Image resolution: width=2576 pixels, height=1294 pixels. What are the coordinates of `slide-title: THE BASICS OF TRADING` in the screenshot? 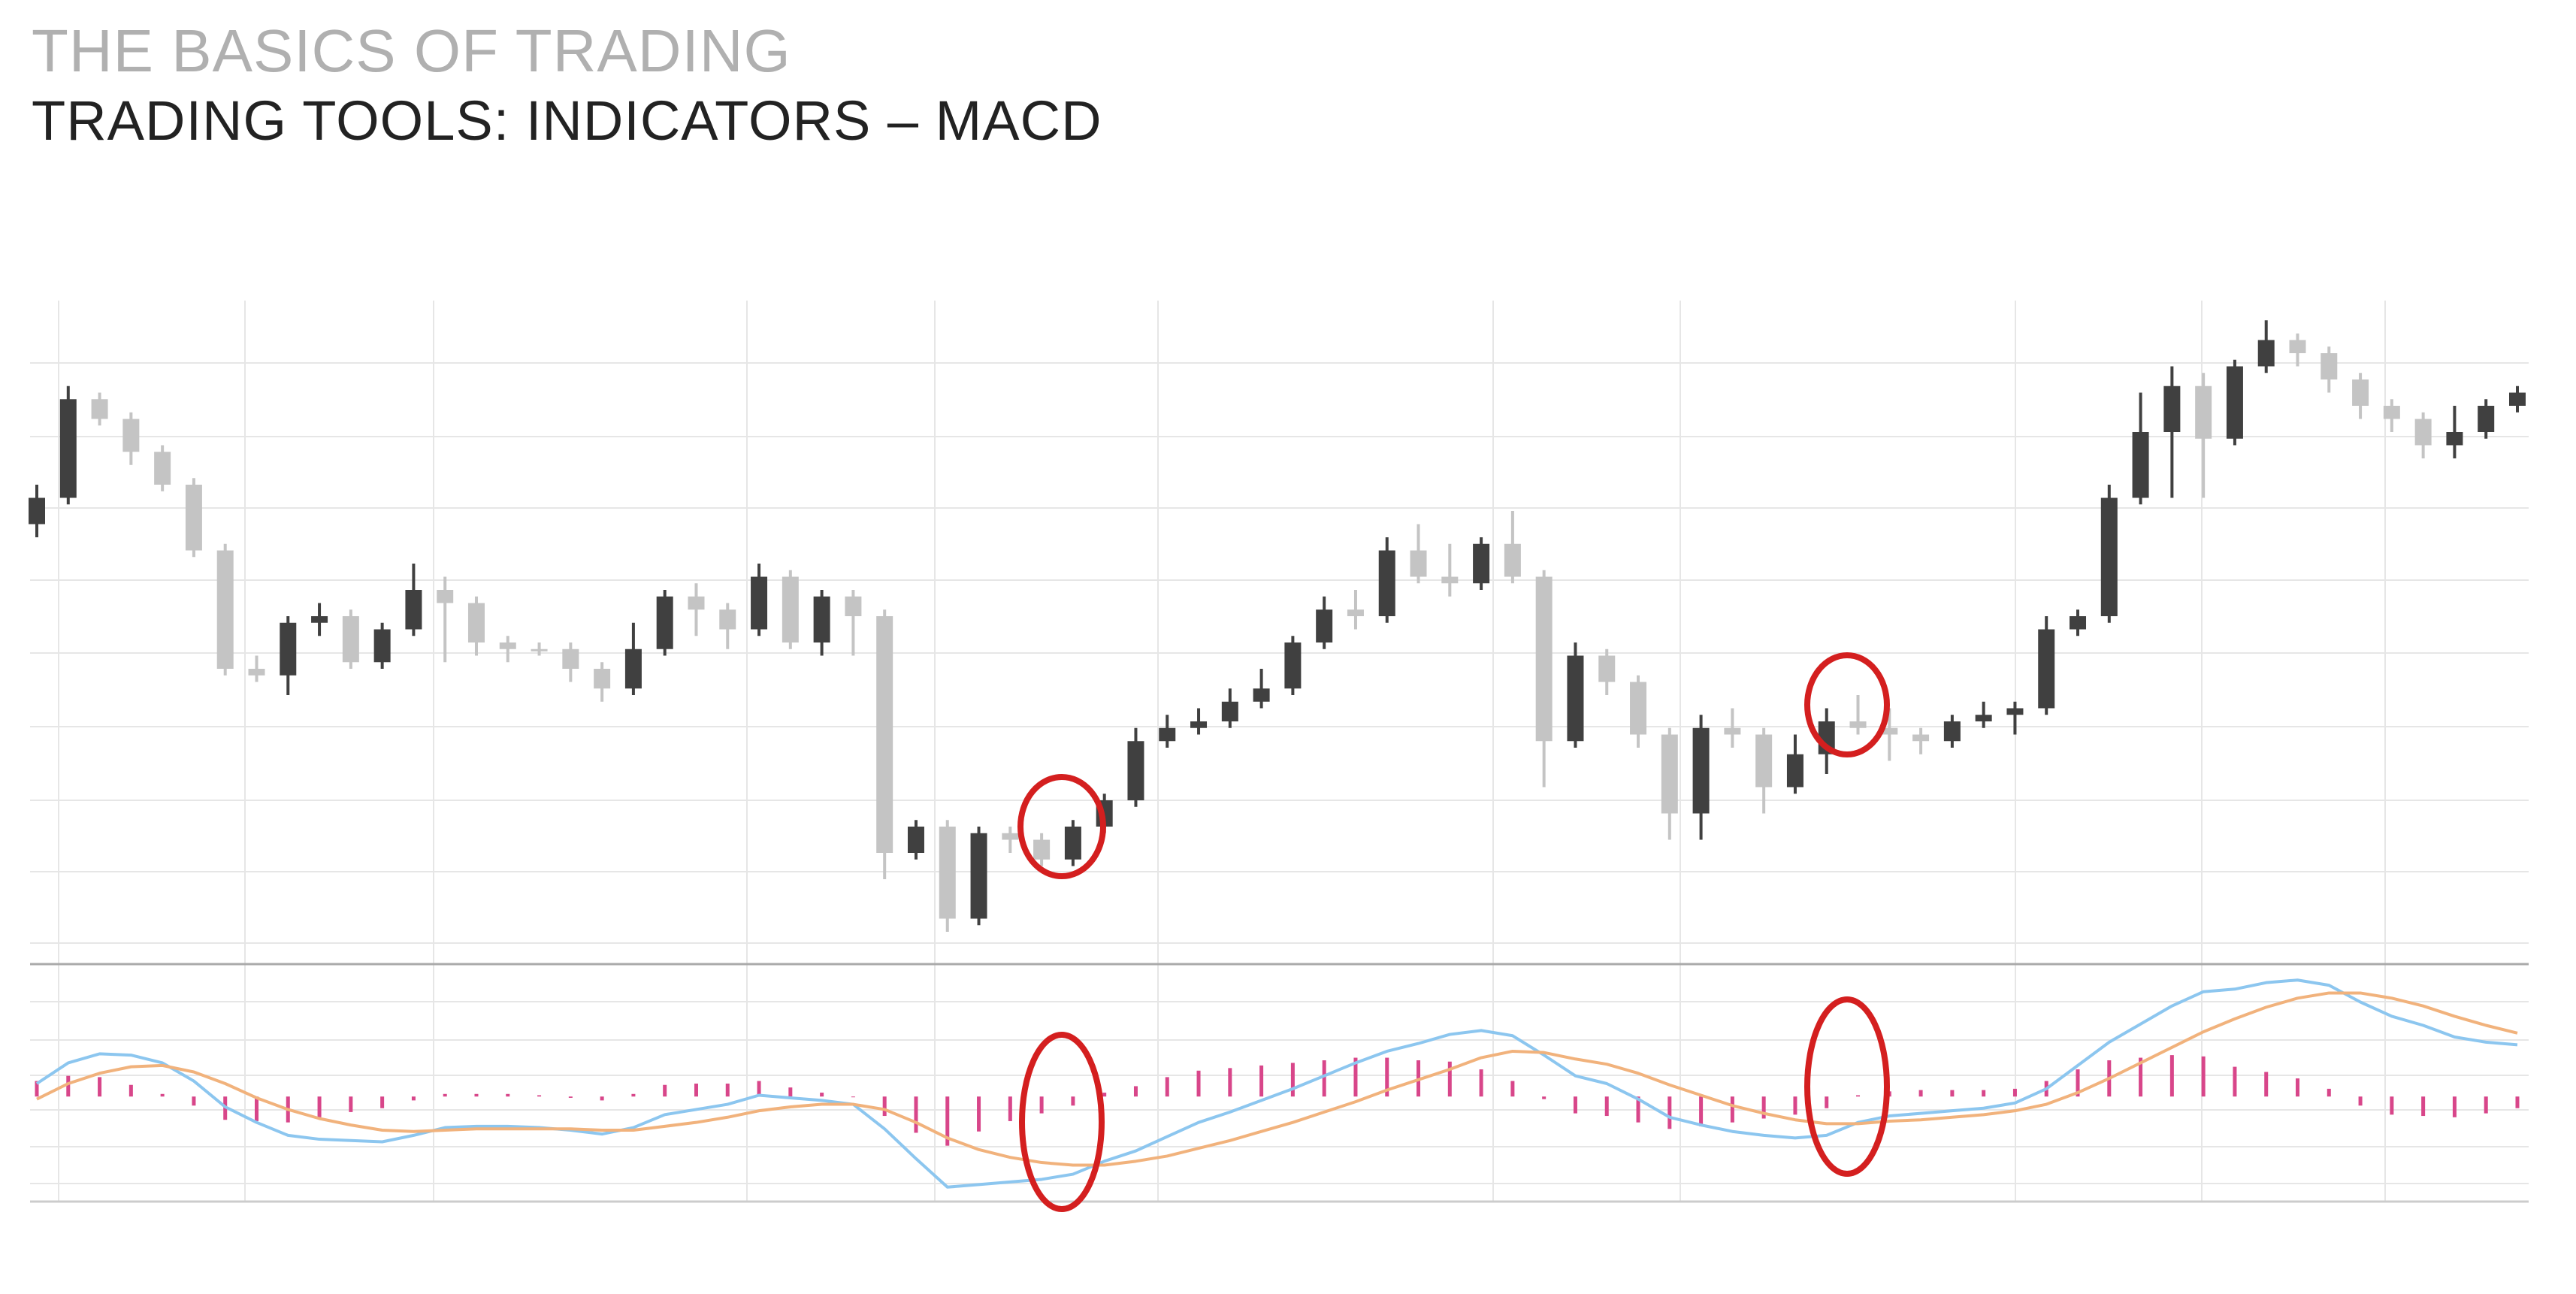 It's located at (411, 50).